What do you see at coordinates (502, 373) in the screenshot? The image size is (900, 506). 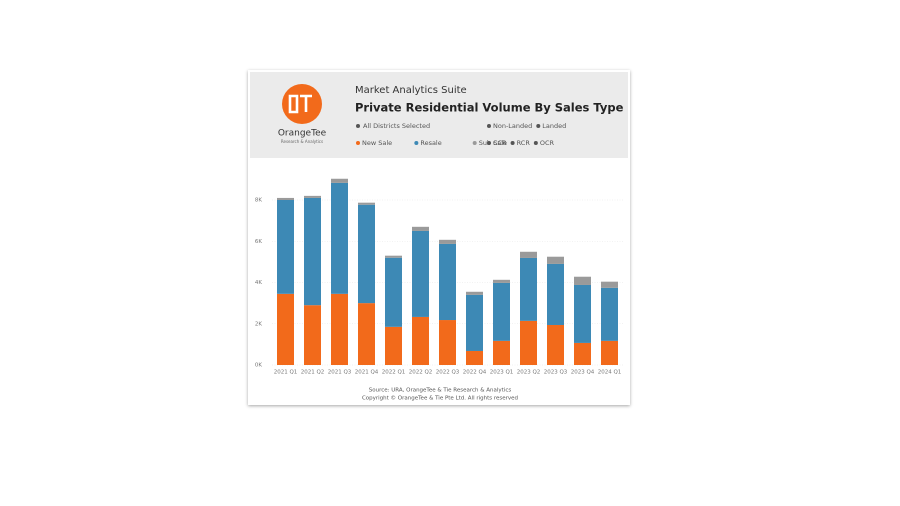 I see `x-tick-label: 2023 Q1` at bounding box center [502, 373].